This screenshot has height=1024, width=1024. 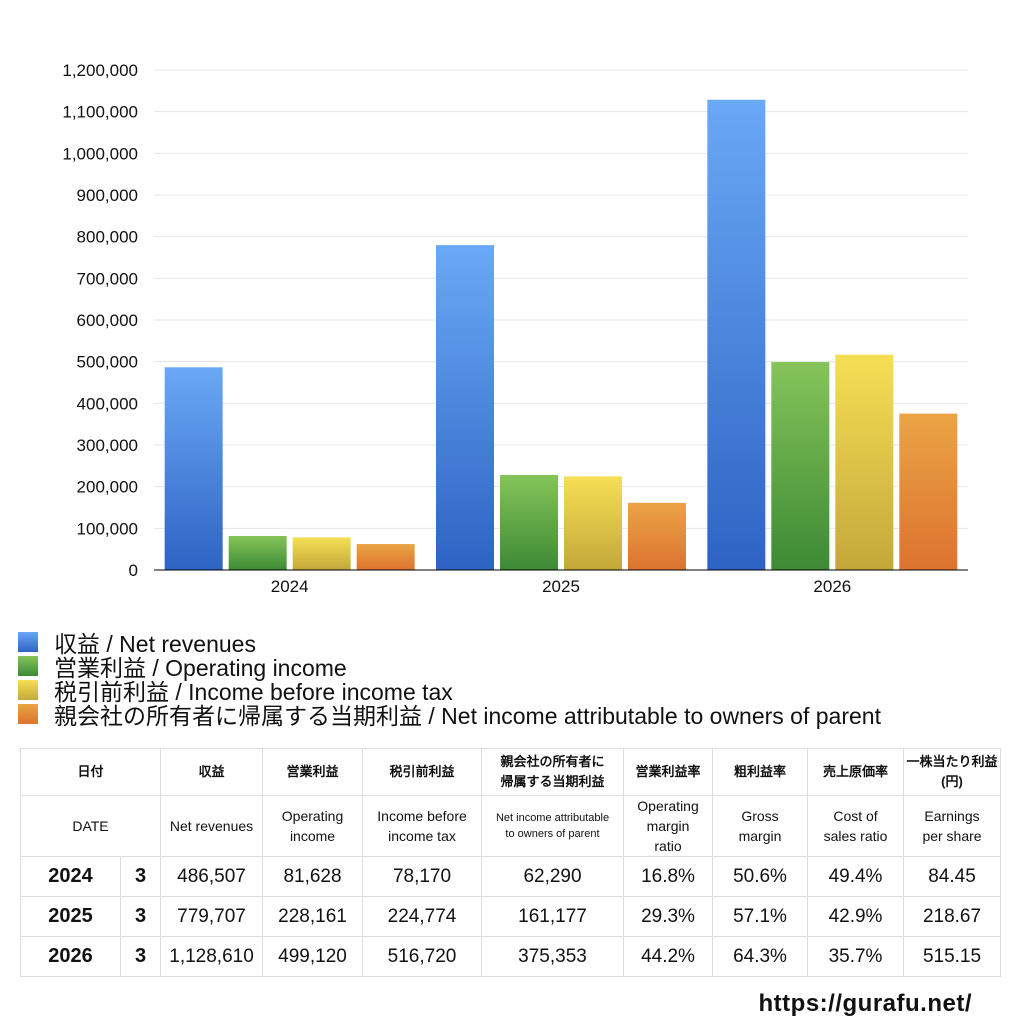 What do you see at coordinates (107, 445) in the screenshot?
I see `y-tick-label: 300,000` at bounding box center [107, 445].